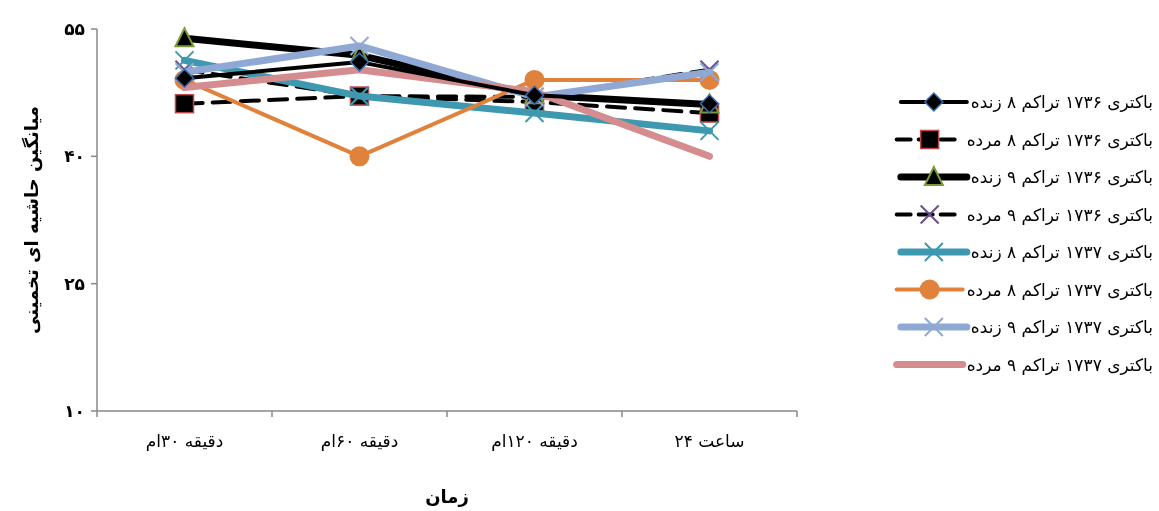 The image size is (1159, 511). Describe the element at coordinates (359, 441) in the screenshot. I see `x-tick-label: دقیقه ۶۰ام` at that location.